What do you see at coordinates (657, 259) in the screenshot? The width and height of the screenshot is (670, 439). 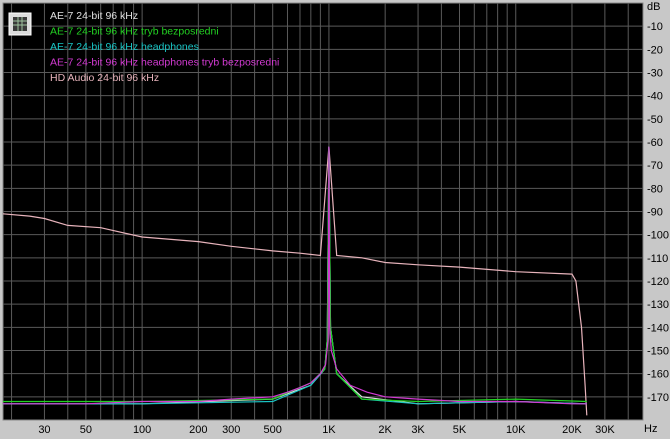 I see `y-tick-label: -110` at bounding box center [657, 259].